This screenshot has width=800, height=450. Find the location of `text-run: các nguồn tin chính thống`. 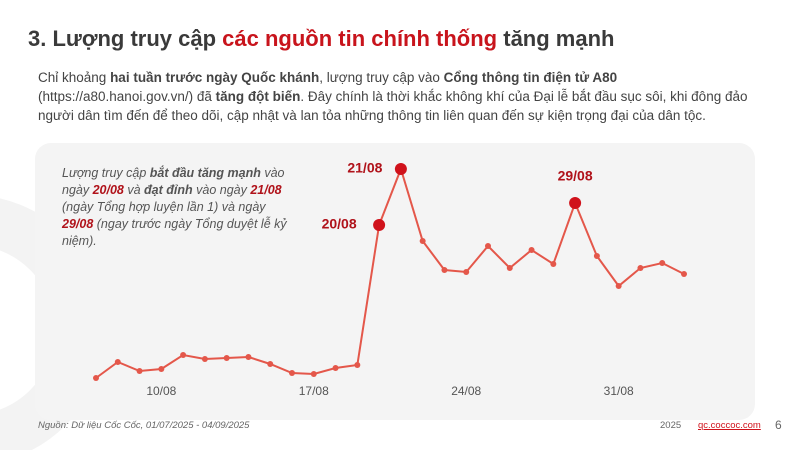

text-run: các nguồn tin chính thống is located at coordinates (360, 38).